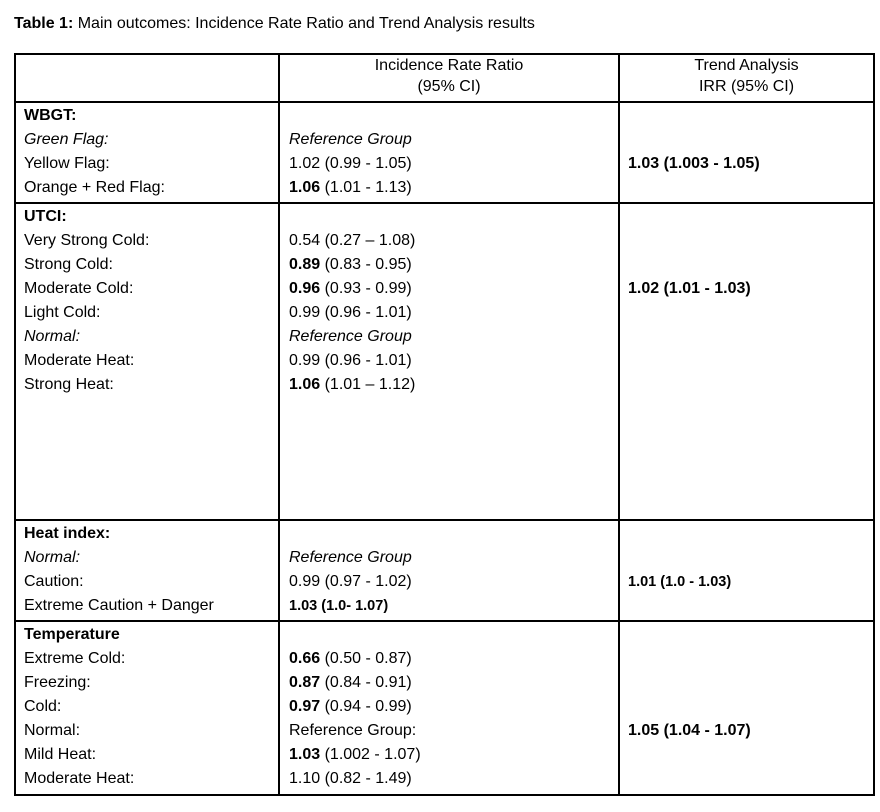 Image resolution: width=880 pixels, height=812 pixels. Describe the element at coordinates (45, 216) in the screenshot. I see `row-label: UTCI:` at that location.